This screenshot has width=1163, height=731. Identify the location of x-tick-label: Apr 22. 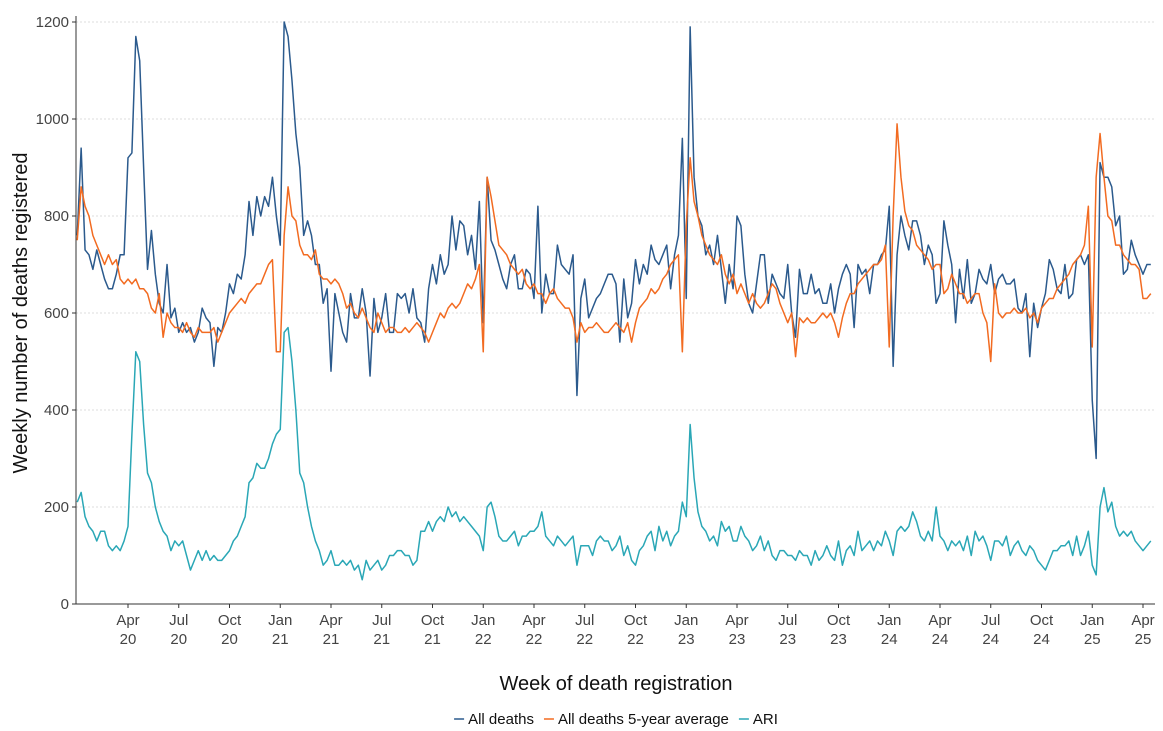
(533, 630).